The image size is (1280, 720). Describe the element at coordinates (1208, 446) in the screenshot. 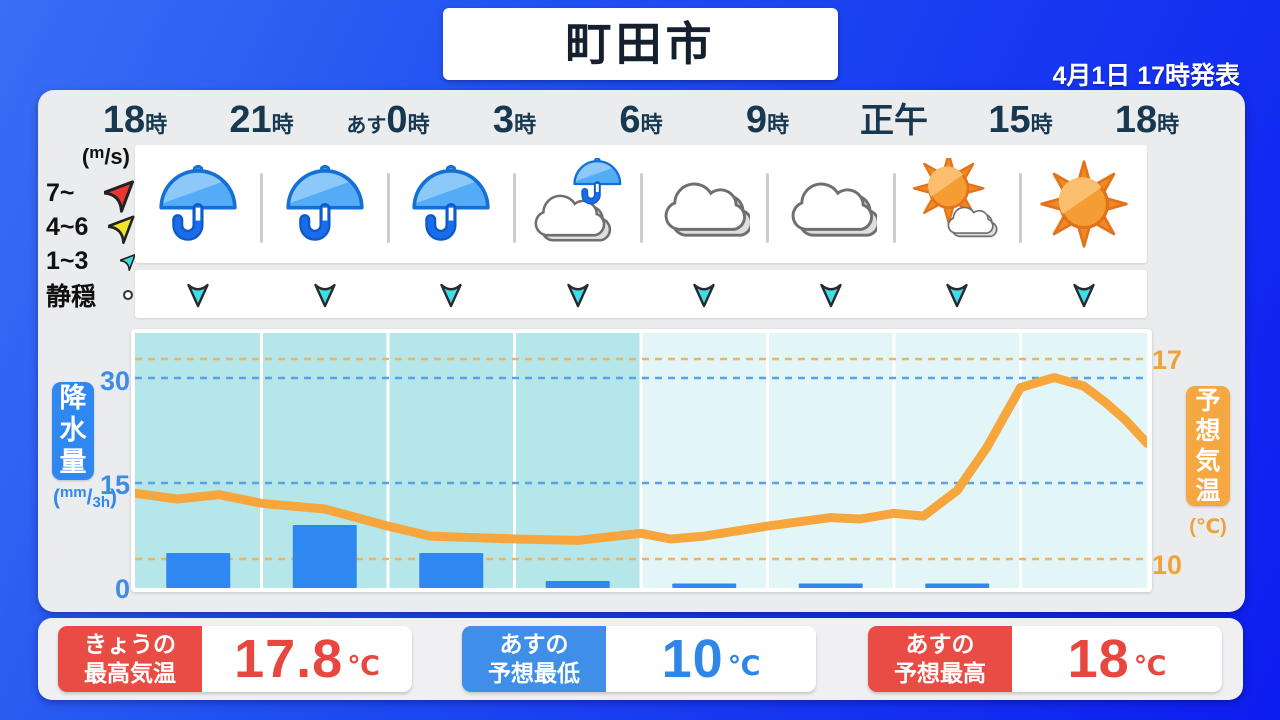

I see `temperature-axis-chip: 予想気温` at that location.